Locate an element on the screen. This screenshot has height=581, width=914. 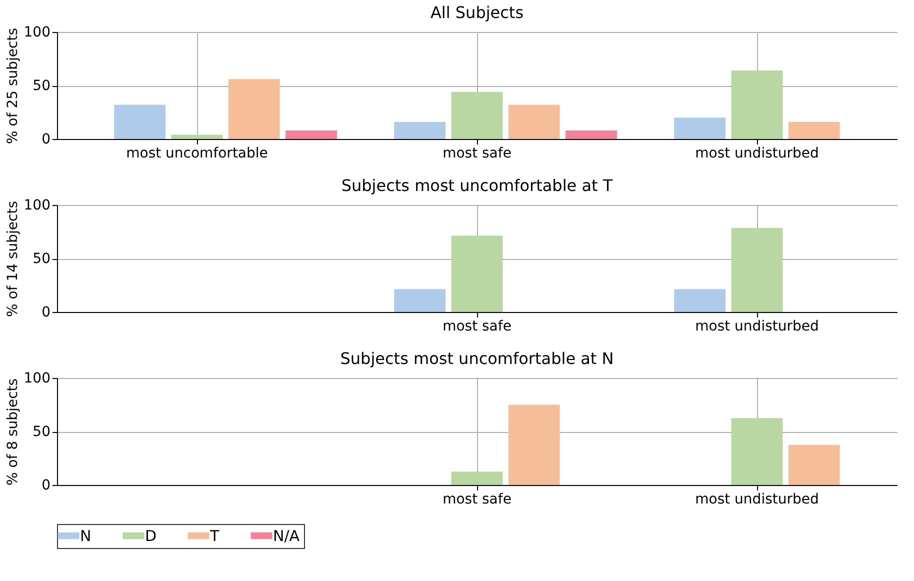
y-axis-title: % of 14 subjects is located at coordinates (12, 259).